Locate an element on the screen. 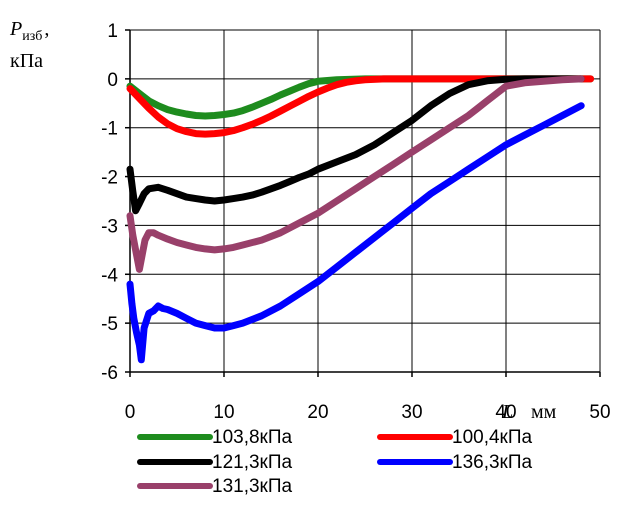 The height and width of the screenshot is (507, 620). legend-label: 103,8кПа is located at coordinates (252, 437).